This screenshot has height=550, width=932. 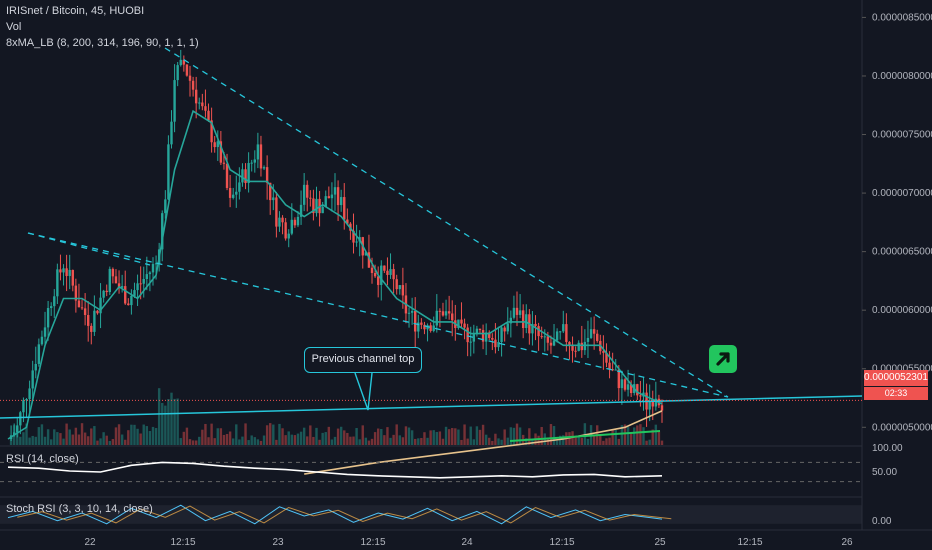 What do you see at coordinates (431, 514) in the screenshot?
I see `stoch-band` at bounding box center [431, 514].